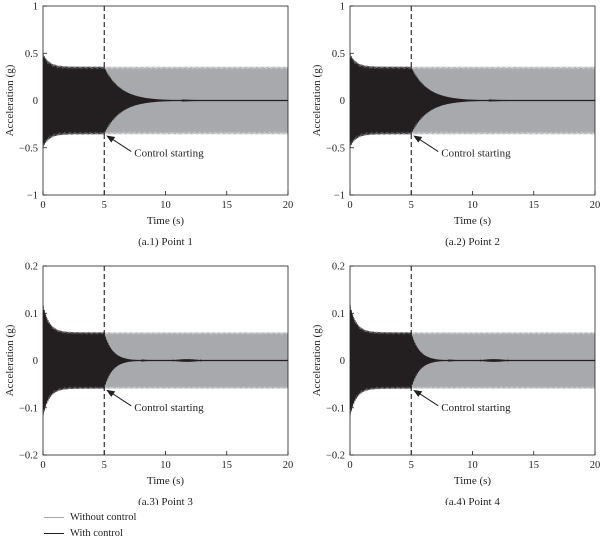 Image resolution: width=600 pixels, height=541 pixels. What do you see at coordinates (134, 525) in the screenshot?
I see `legend: Without control With control` at bounding box center [134, 525].